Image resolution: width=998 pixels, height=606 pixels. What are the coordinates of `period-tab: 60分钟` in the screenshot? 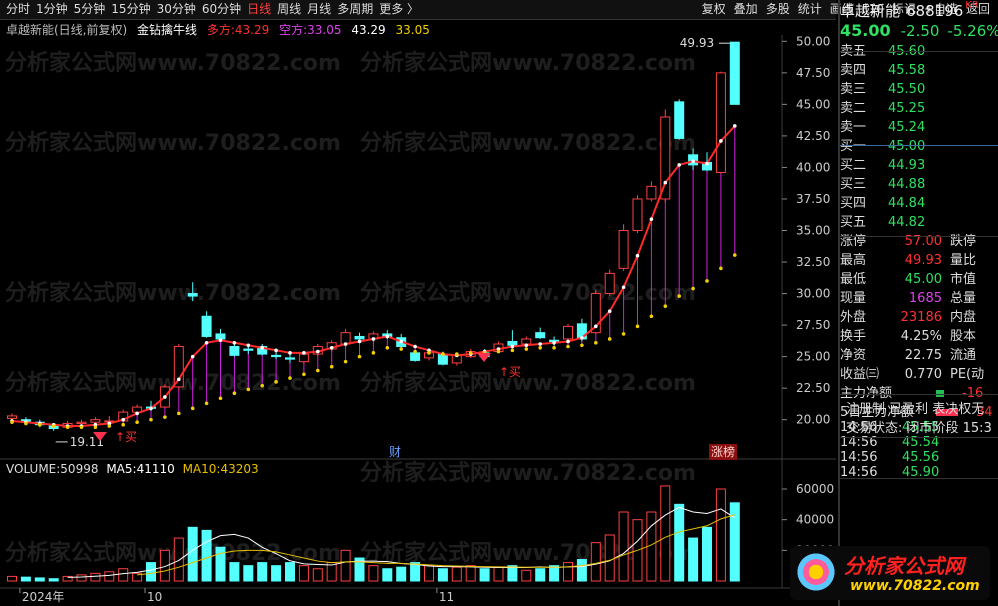 It's located at (221, 9).